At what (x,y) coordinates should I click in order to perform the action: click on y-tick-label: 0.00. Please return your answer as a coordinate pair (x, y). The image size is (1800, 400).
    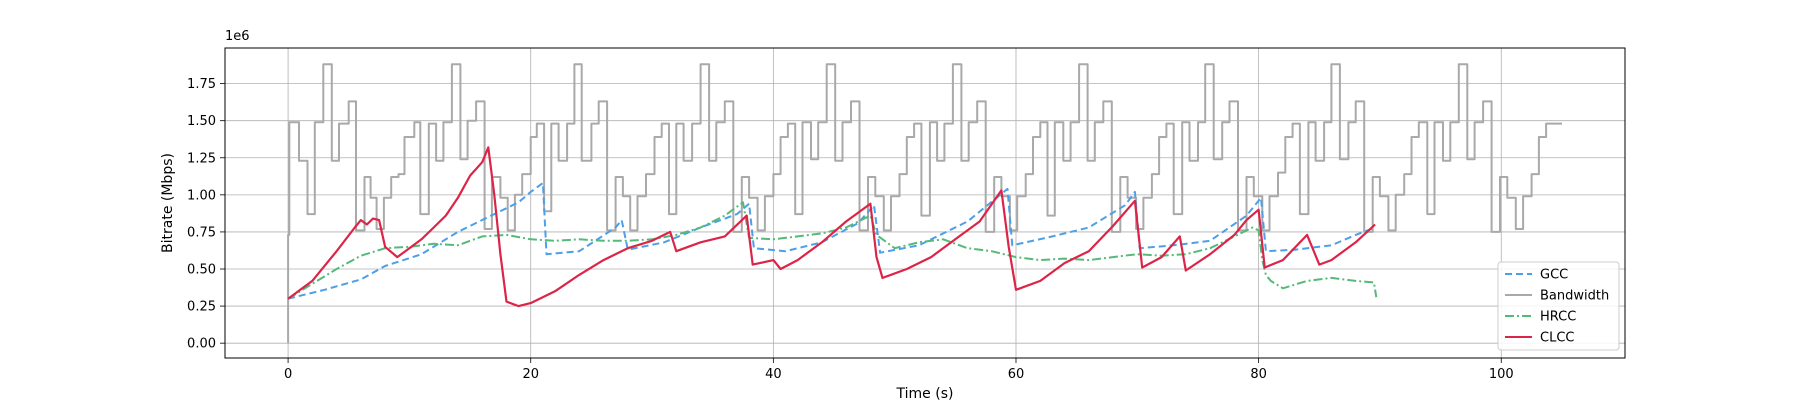
    Looking at the image, I should click on (201, 344).